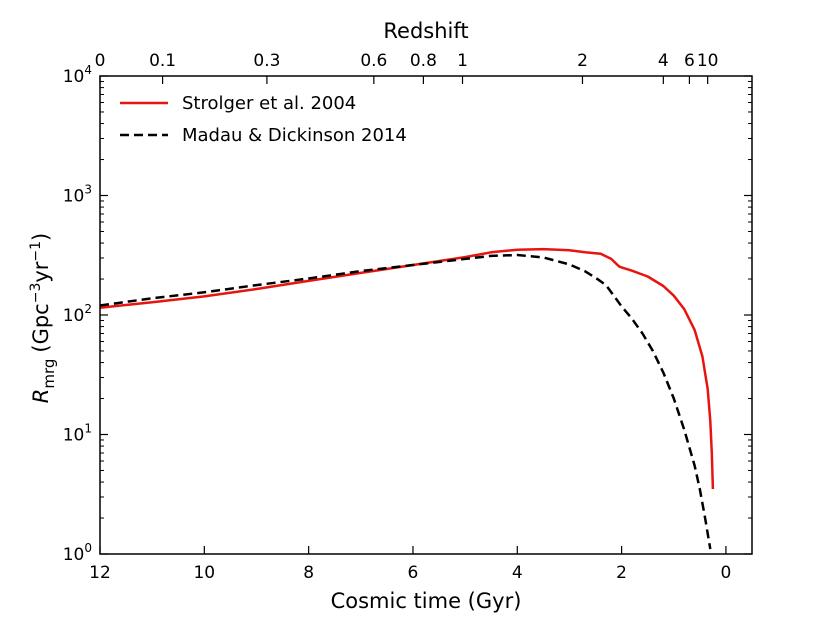  What do you see at coordinates (413, 573) in the screenshot?
I see `x-tick-label: 6` at bounding box center [413, 573].